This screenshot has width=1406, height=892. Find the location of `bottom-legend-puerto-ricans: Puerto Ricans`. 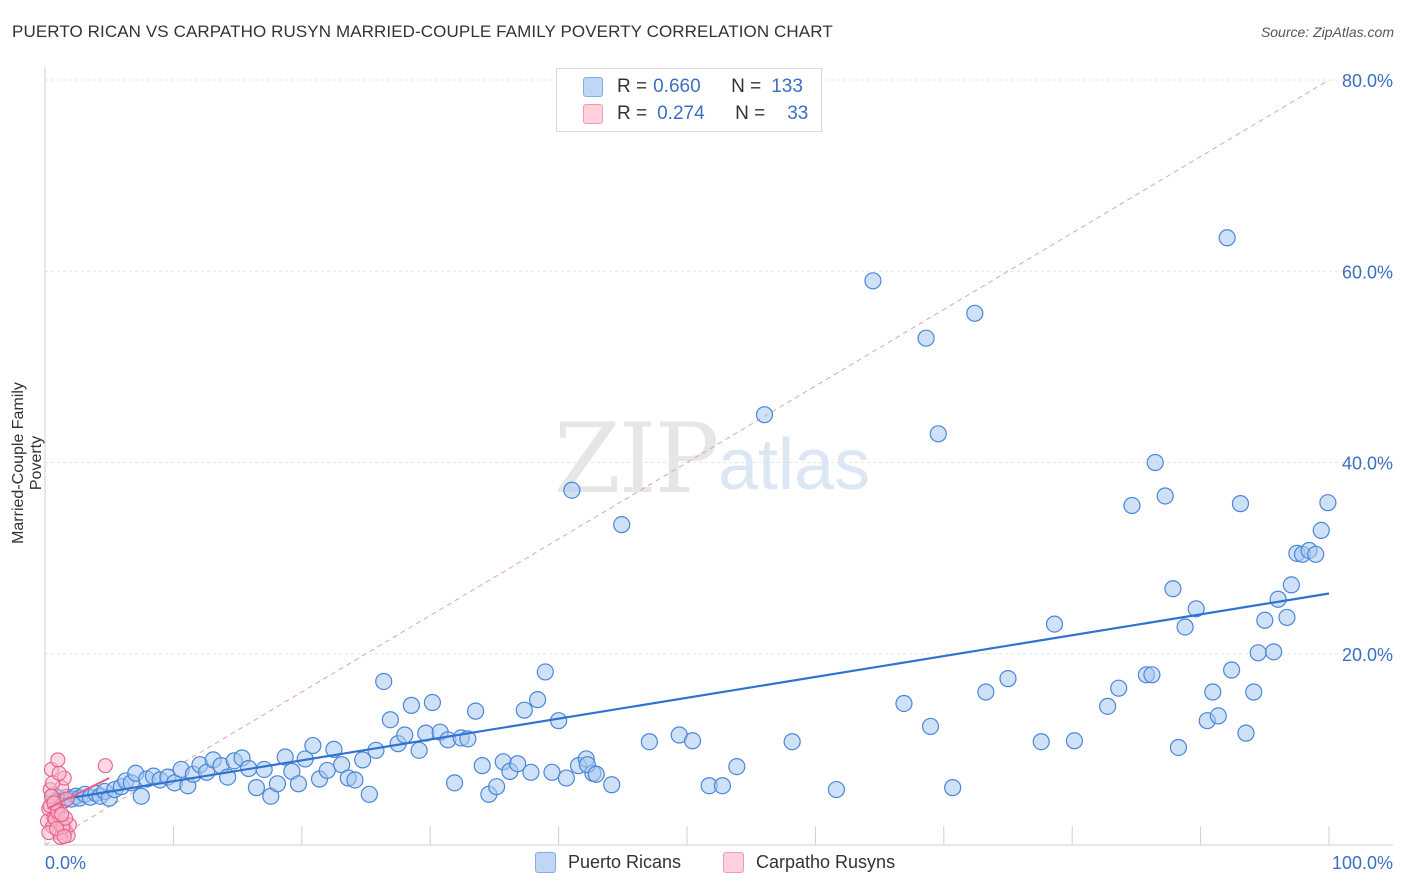

bottom-legend-puerto-ricans: Puerto Ricans is located at coordinates (608, 862).